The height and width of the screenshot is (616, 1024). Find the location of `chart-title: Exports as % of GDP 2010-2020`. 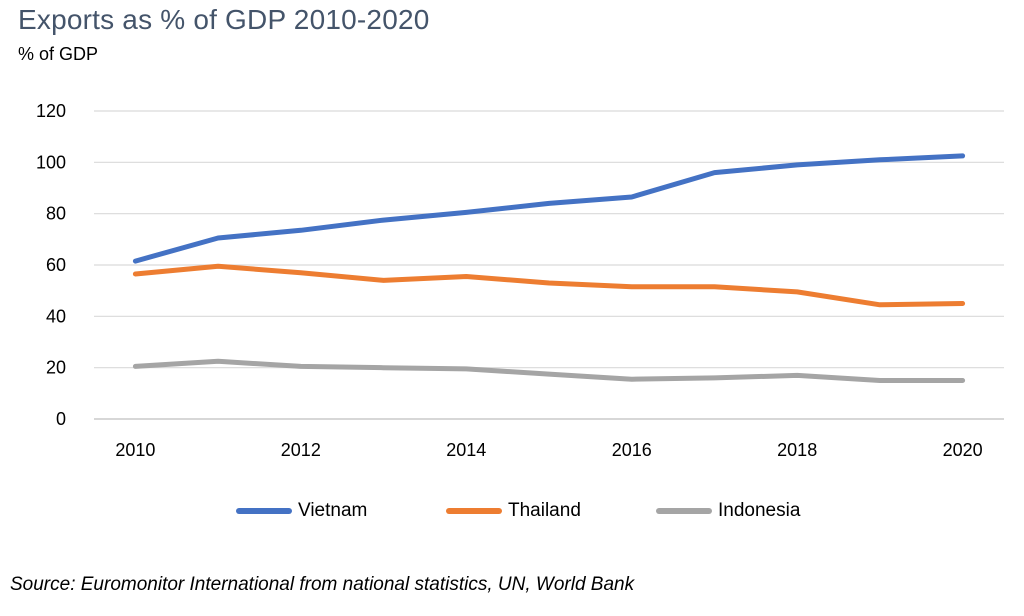

chart-title: Exports as % of GDP 2010-2020 is located at coordinates (224, 19).